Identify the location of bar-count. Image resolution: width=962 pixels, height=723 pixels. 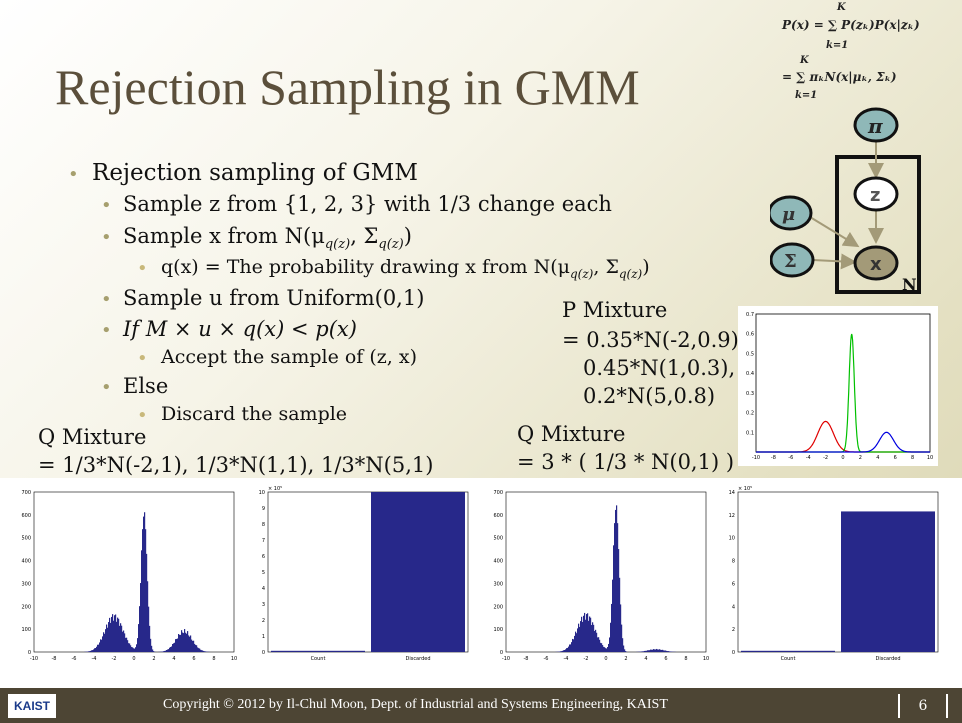
(318, 651).